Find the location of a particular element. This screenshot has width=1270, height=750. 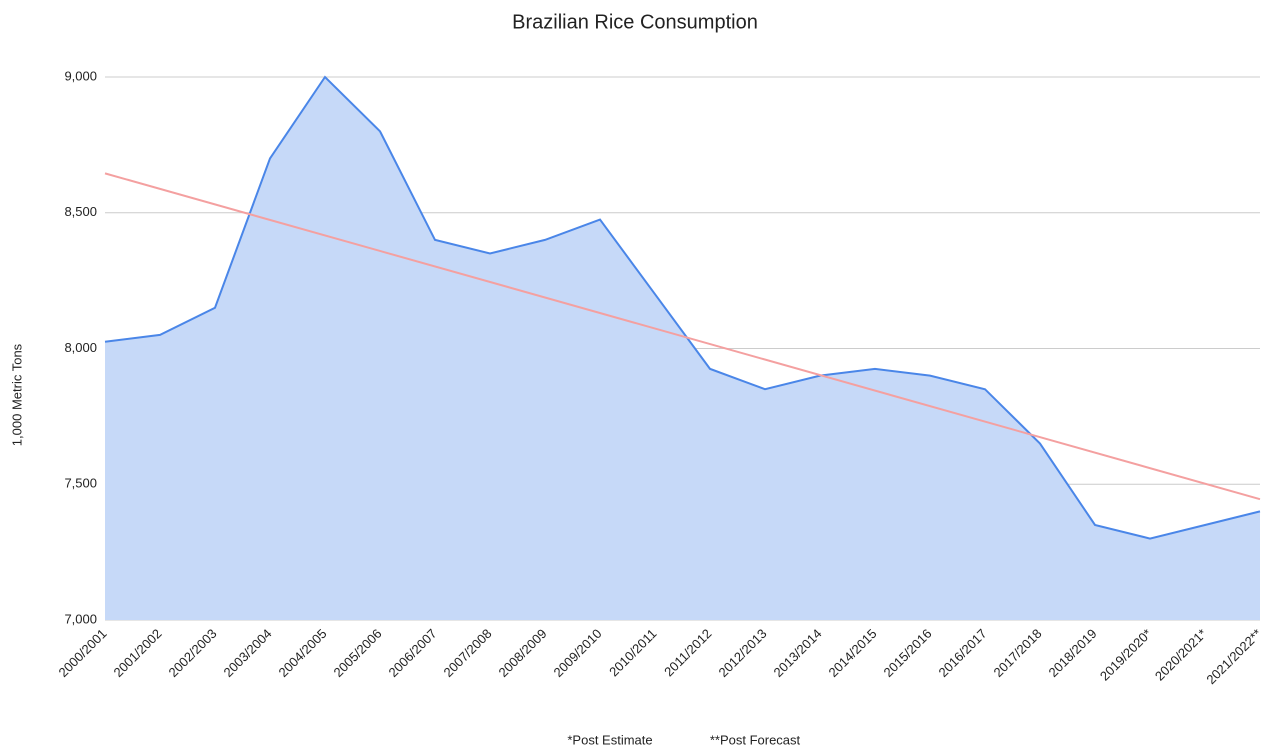

x-tick-label: 2019/2020* is located at coordinates (1126, 655).